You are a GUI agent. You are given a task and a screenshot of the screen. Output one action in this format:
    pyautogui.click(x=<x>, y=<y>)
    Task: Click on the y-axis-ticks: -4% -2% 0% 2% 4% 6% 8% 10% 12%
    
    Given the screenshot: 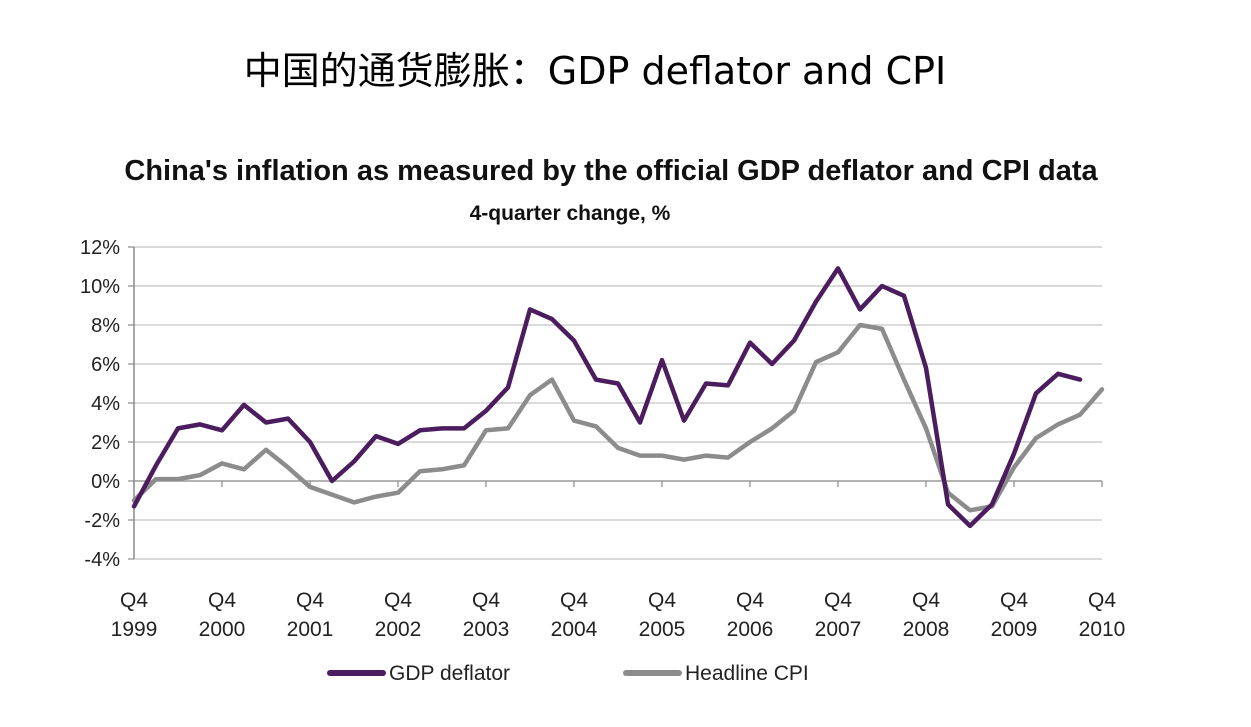 What is the action you would take?
    pyautogui.click(x=107, y=404)
    